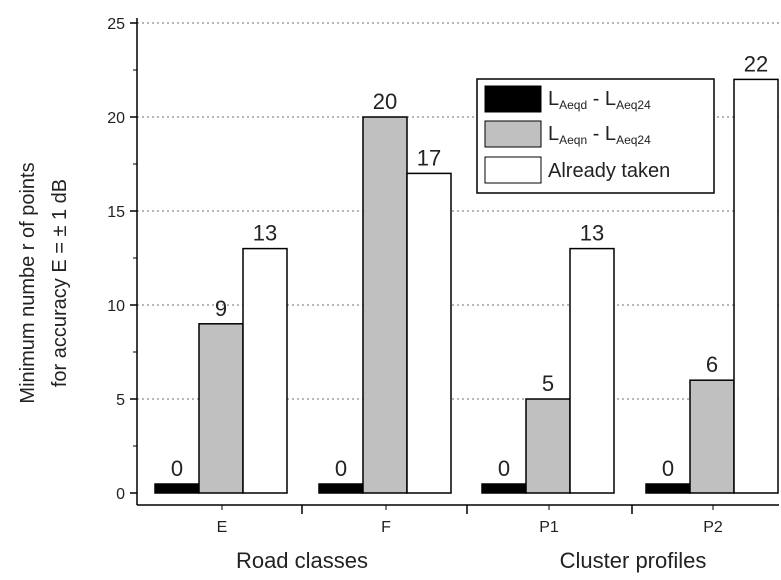 The image size is (781, 580). What do you see at coordinates (116, 306) in the screenshot?
I see `y-tick-label: 10` at bounding box center [116, 306].